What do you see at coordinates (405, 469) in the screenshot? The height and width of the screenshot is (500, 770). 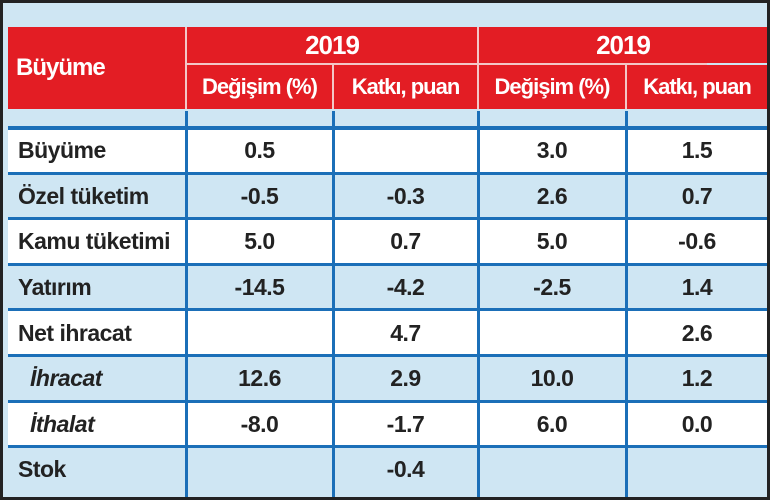 I see `value-cell: -0.4` at bounding box center [405, 469].